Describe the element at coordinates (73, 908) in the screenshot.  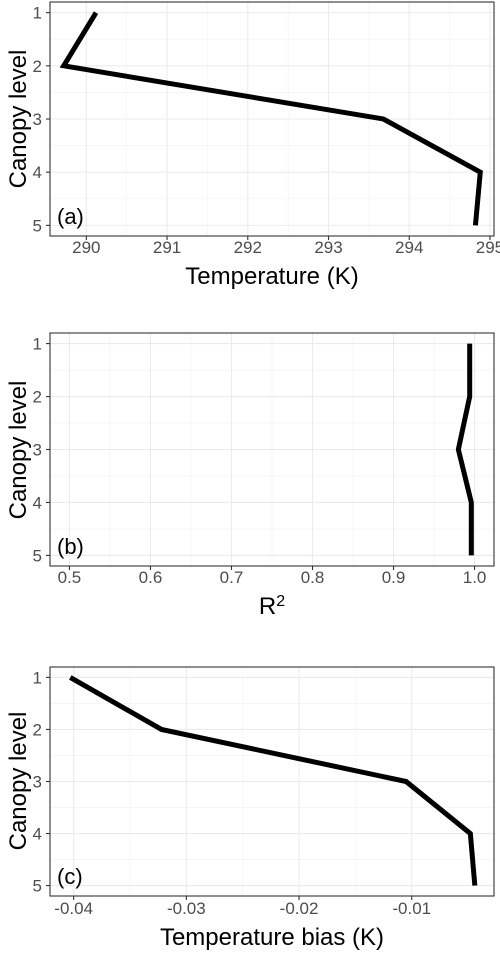
I see `x-tick-label: -0.04` at that location.